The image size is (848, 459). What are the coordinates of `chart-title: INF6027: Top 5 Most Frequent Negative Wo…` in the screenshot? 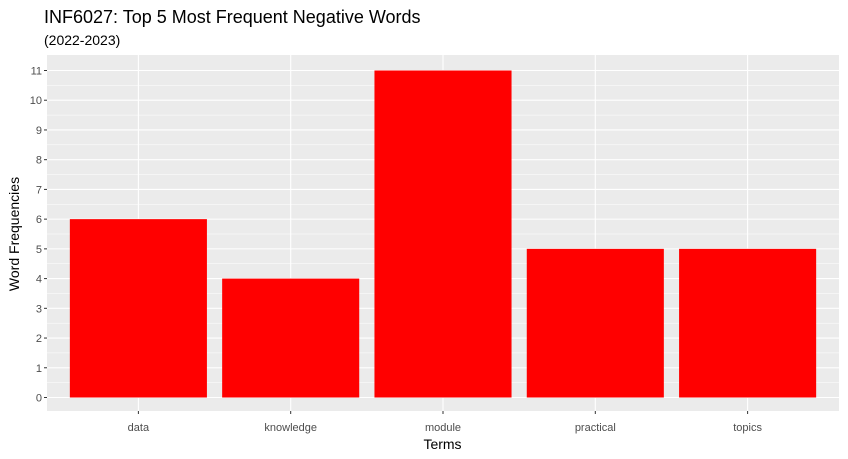 It's located at (232, 17).